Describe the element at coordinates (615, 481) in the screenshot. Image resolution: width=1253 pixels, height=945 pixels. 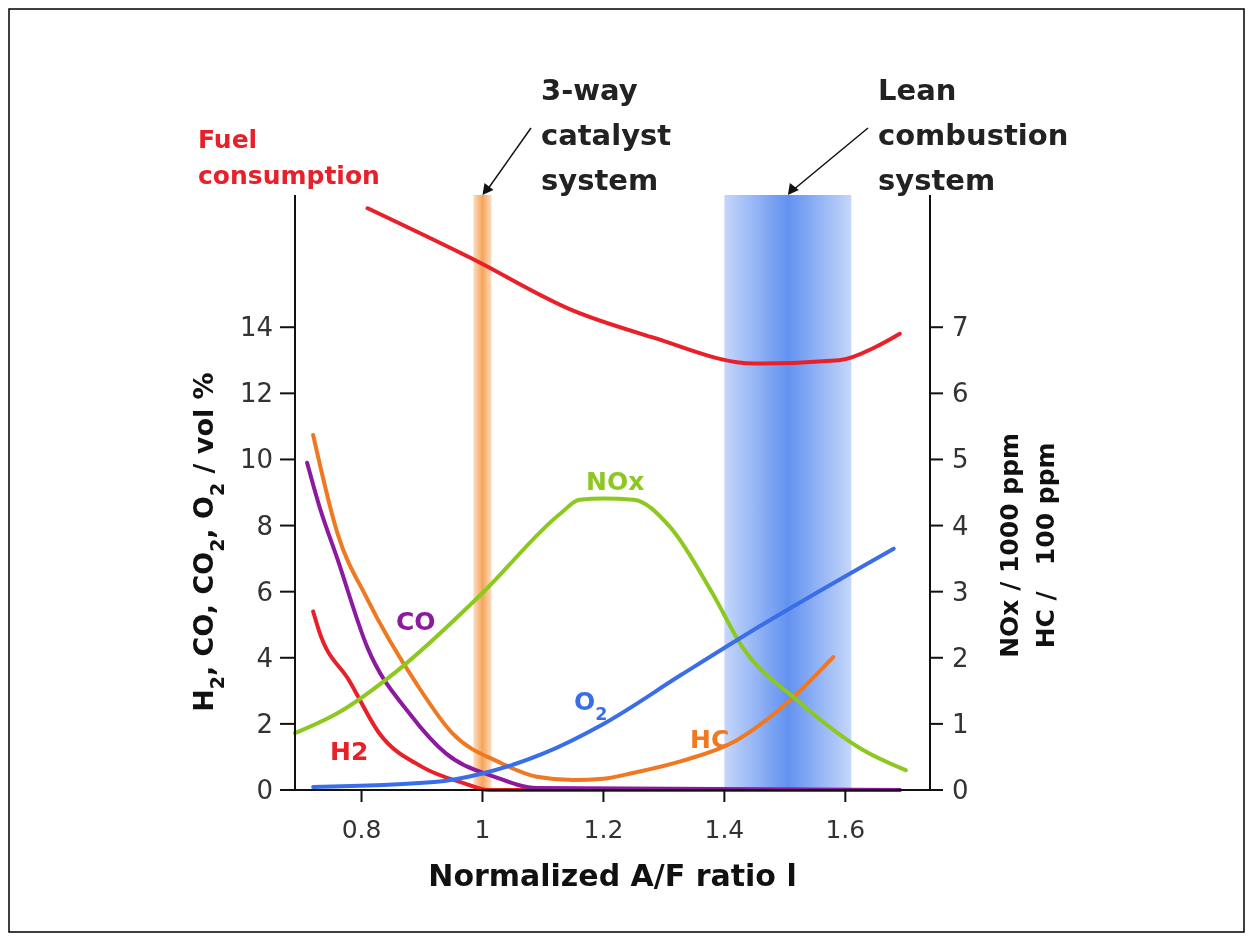
I see `series-label: NOx` at that location.